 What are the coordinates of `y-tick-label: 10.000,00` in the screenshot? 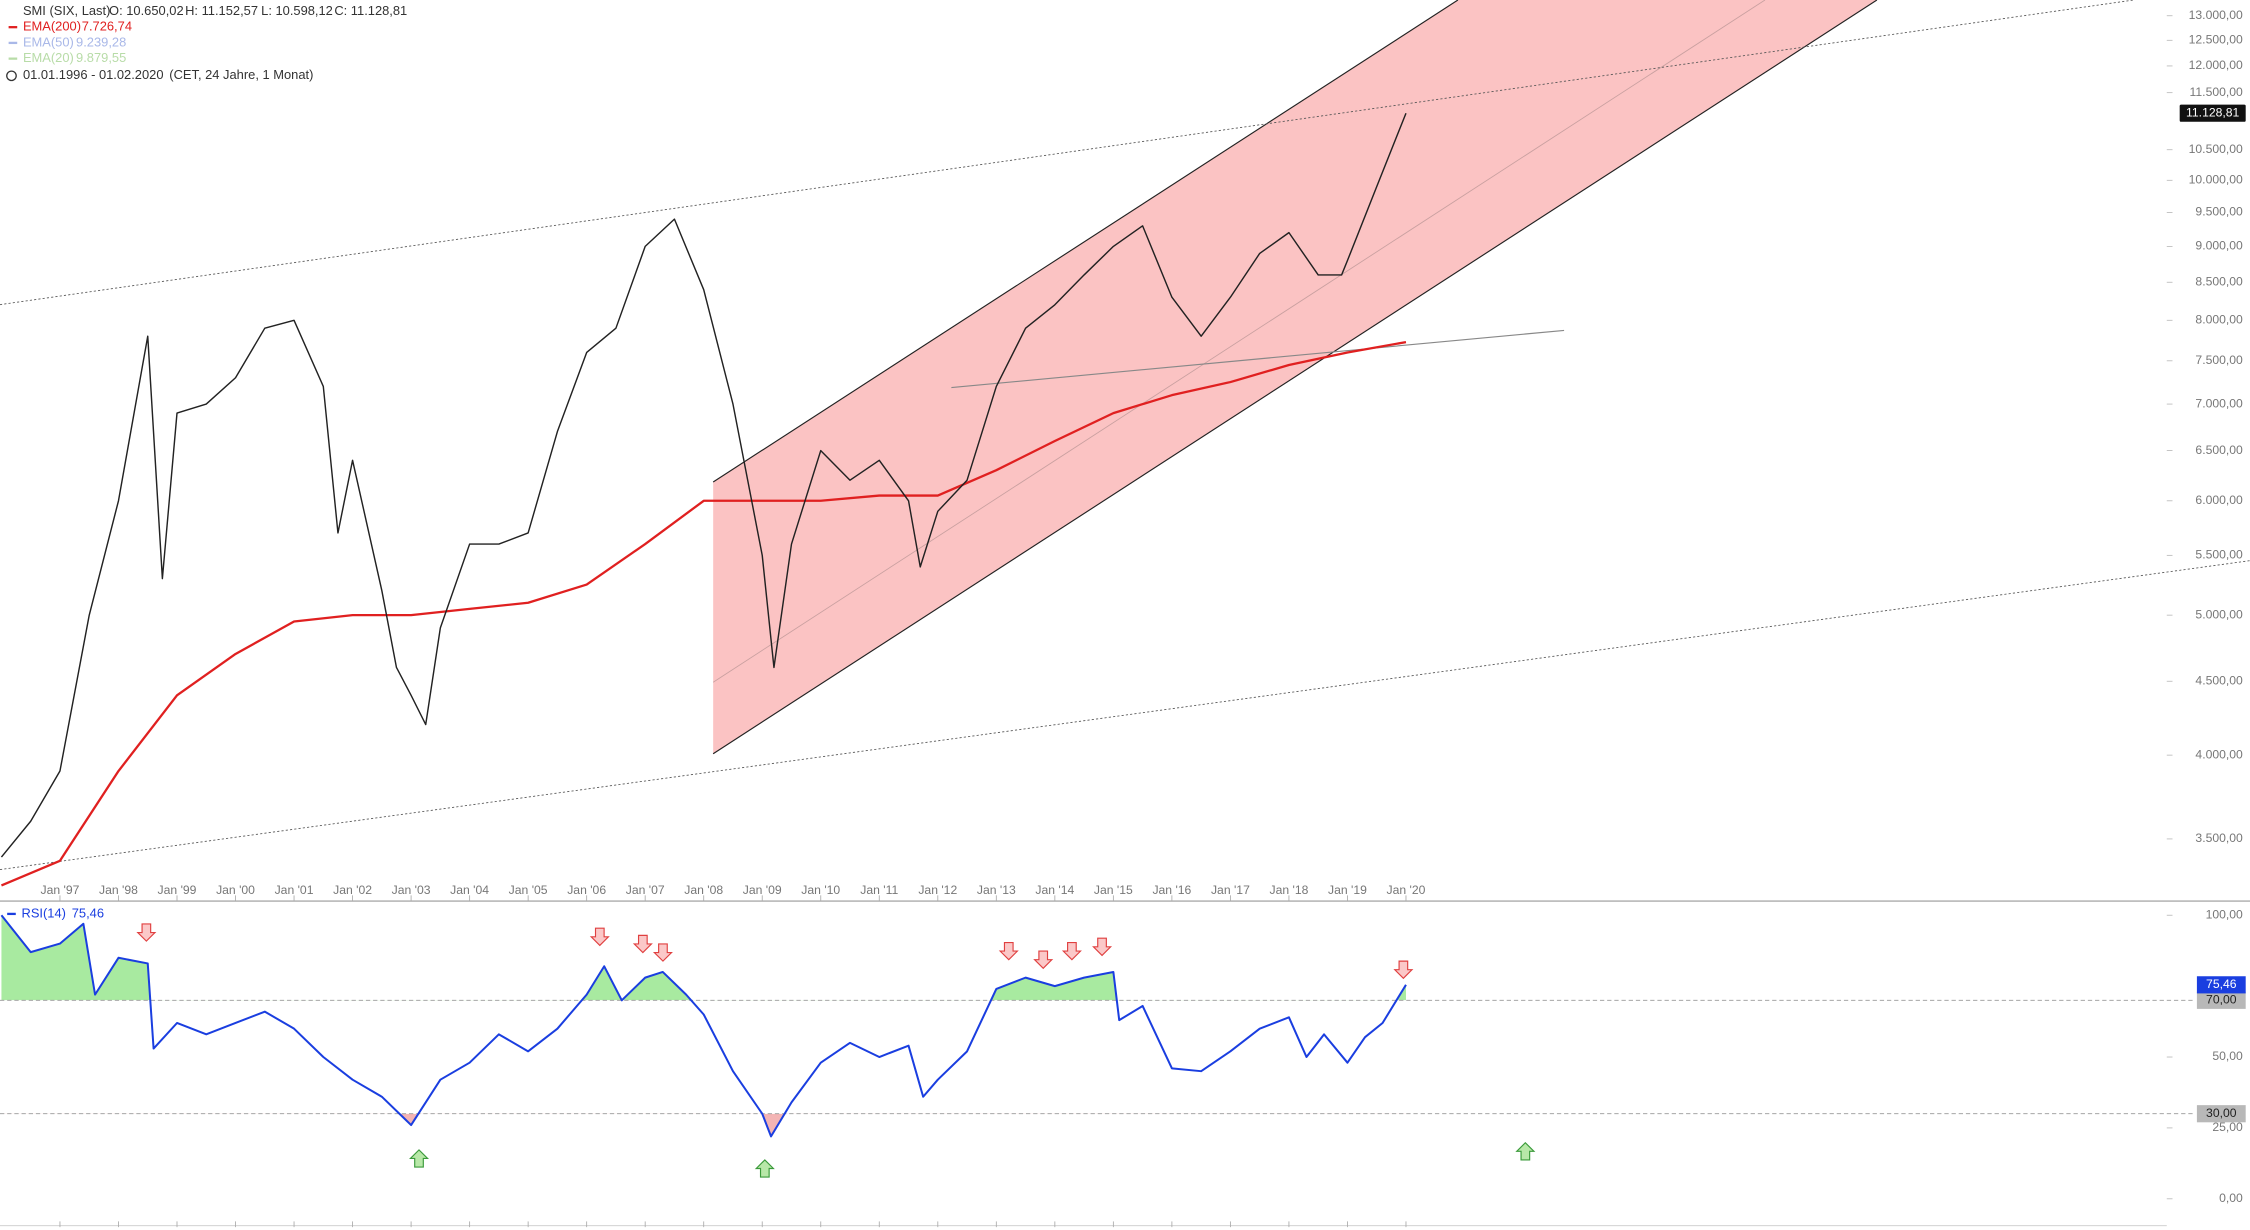 It's located at (2216, 180).